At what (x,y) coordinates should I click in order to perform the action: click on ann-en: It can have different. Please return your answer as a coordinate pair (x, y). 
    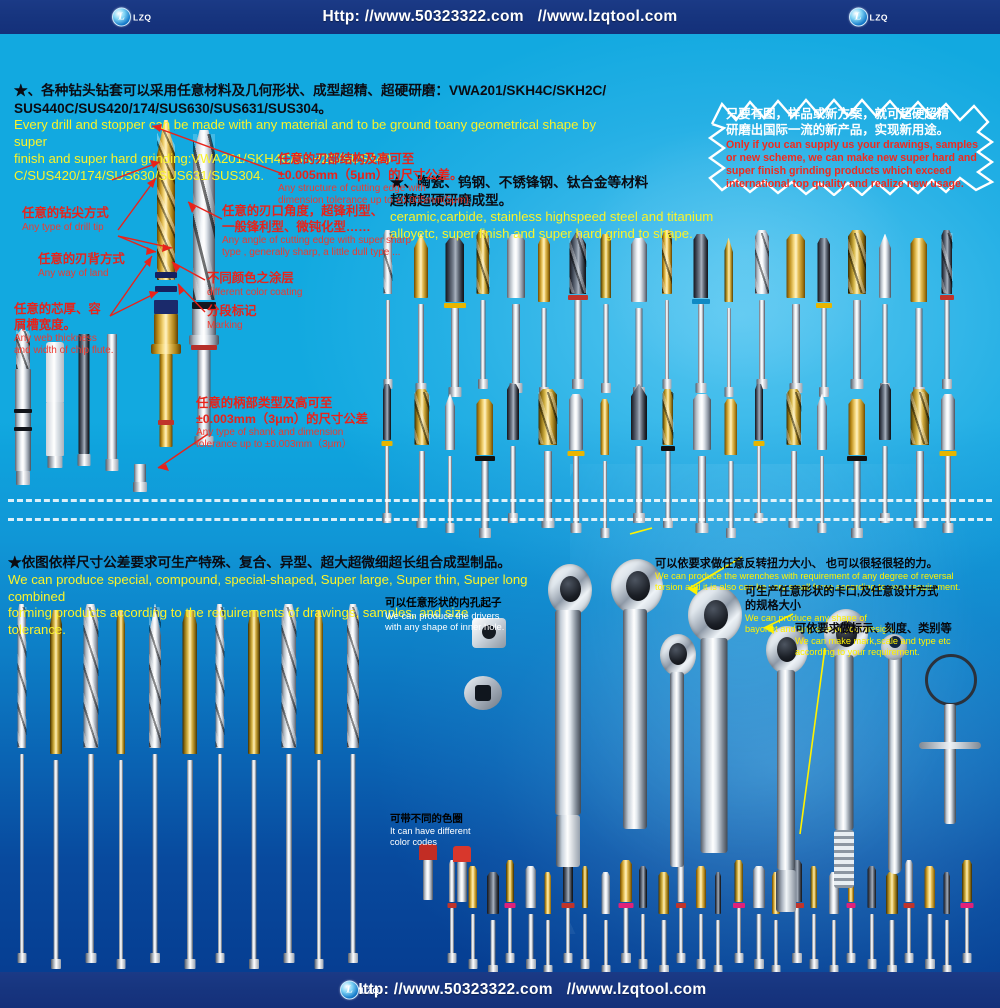
    Looking at the image, I should click on (430, 831).